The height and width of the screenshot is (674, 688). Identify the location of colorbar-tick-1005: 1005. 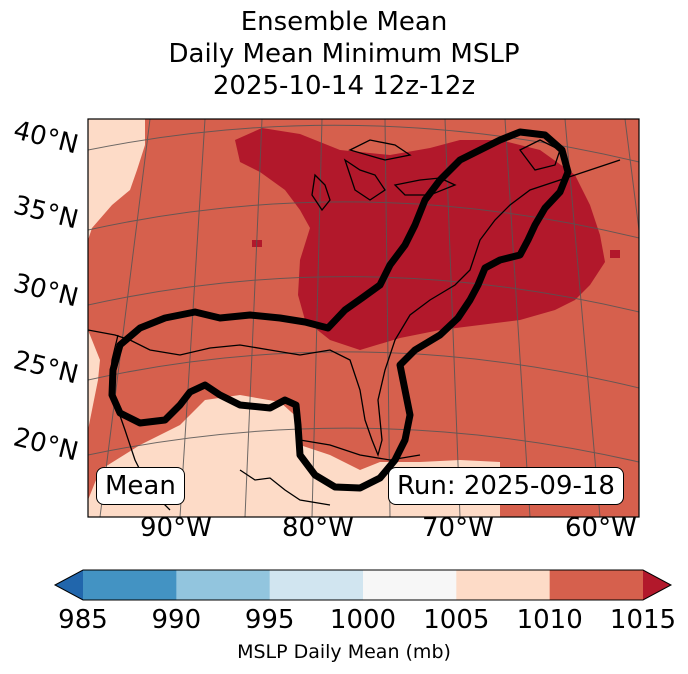
(456, 620).